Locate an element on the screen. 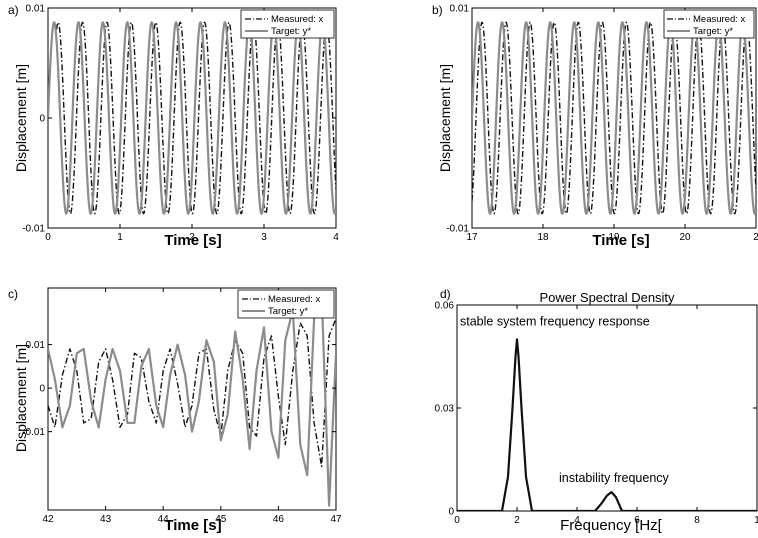 This screenshot has width=758, height=538. series-layer-a is located at coordinates (192, 117).